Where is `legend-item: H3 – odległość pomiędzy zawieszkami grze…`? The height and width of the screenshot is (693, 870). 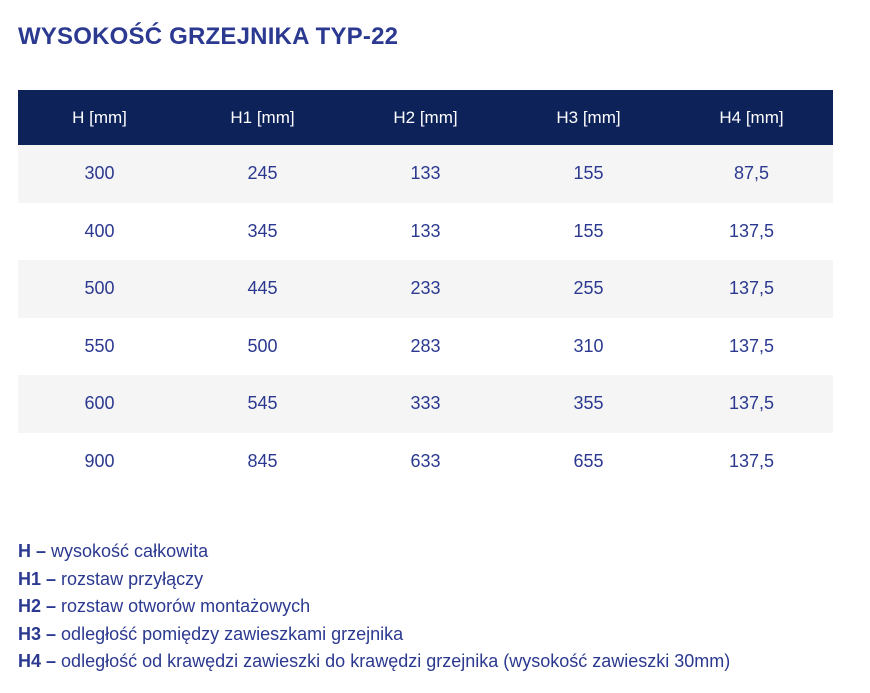 legend-item: H3 – odległość pomiędzy zawieszkami grze… is located at coordinates (374, 635).